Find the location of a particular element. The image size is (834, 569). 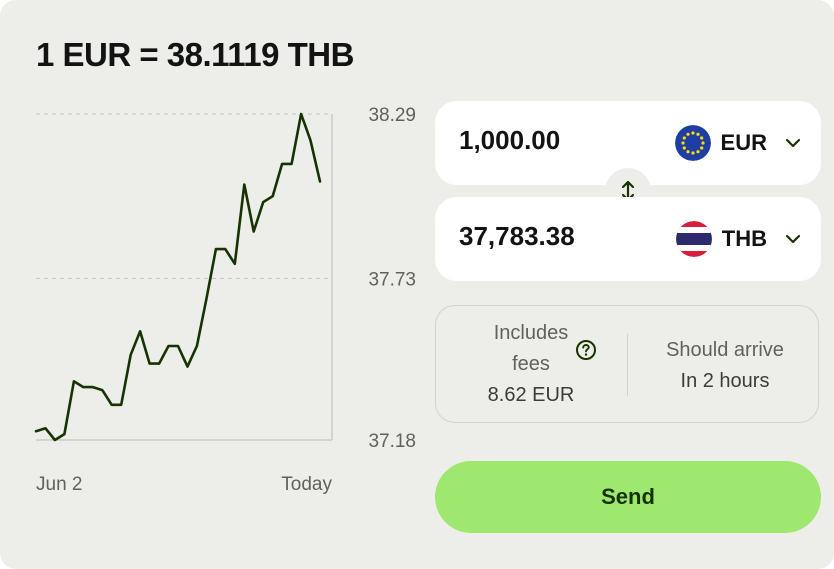

eu-flag-icon is located at coordinates (692, 143).